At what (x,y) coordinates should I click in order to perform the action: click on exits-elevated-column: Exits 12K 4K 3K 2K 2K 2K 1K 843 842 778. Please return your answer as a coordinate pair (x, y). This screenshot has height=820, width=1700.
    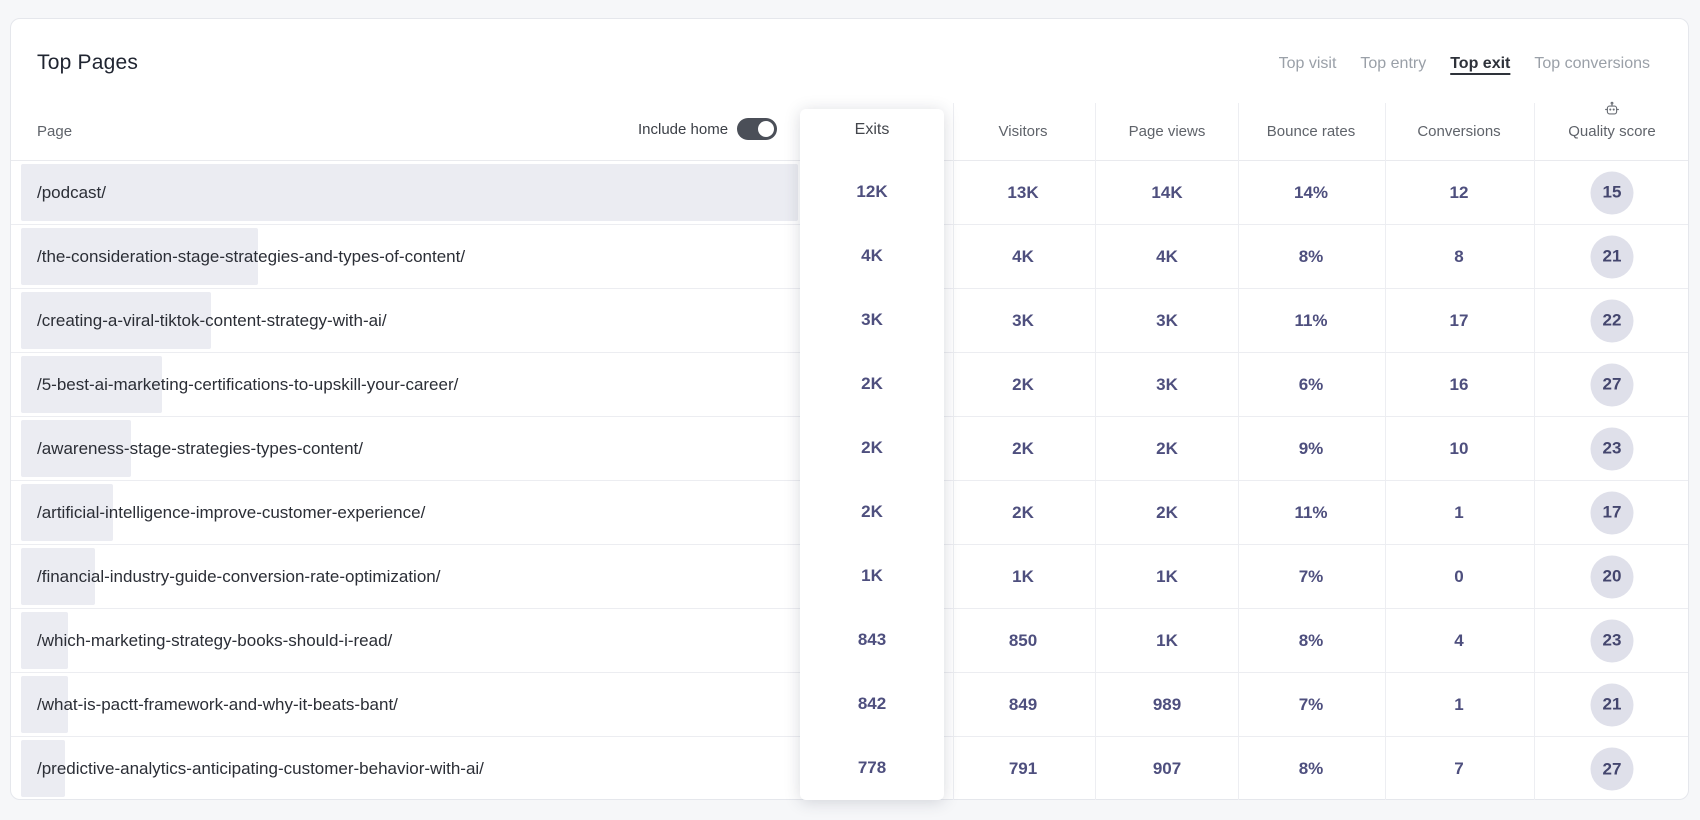
    Looking at the image, I should click on (872, 454).